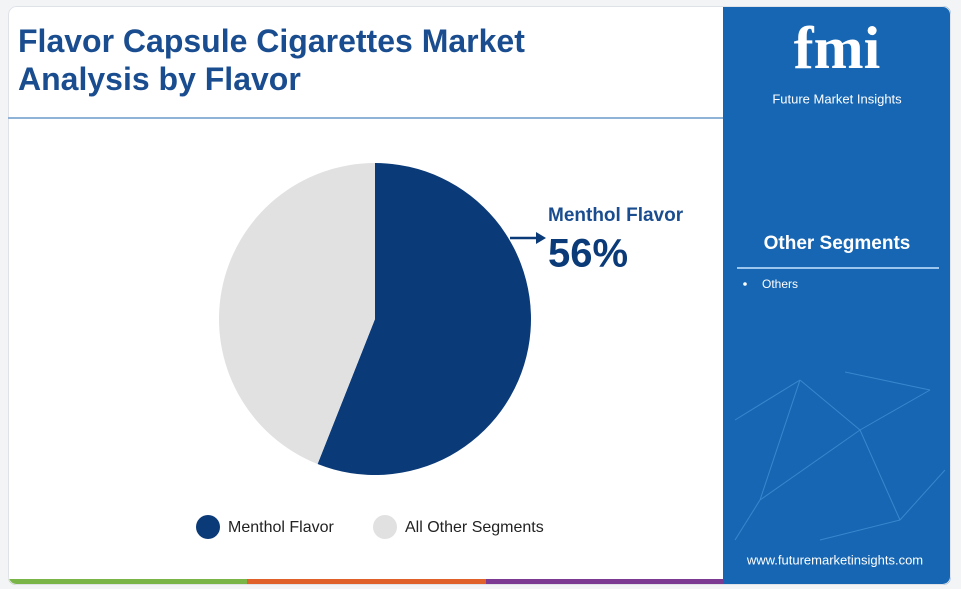  What do you see at coordinates (840, 456) in the screenshot?
I see `network-decoration` at bounding box center [840, 456].